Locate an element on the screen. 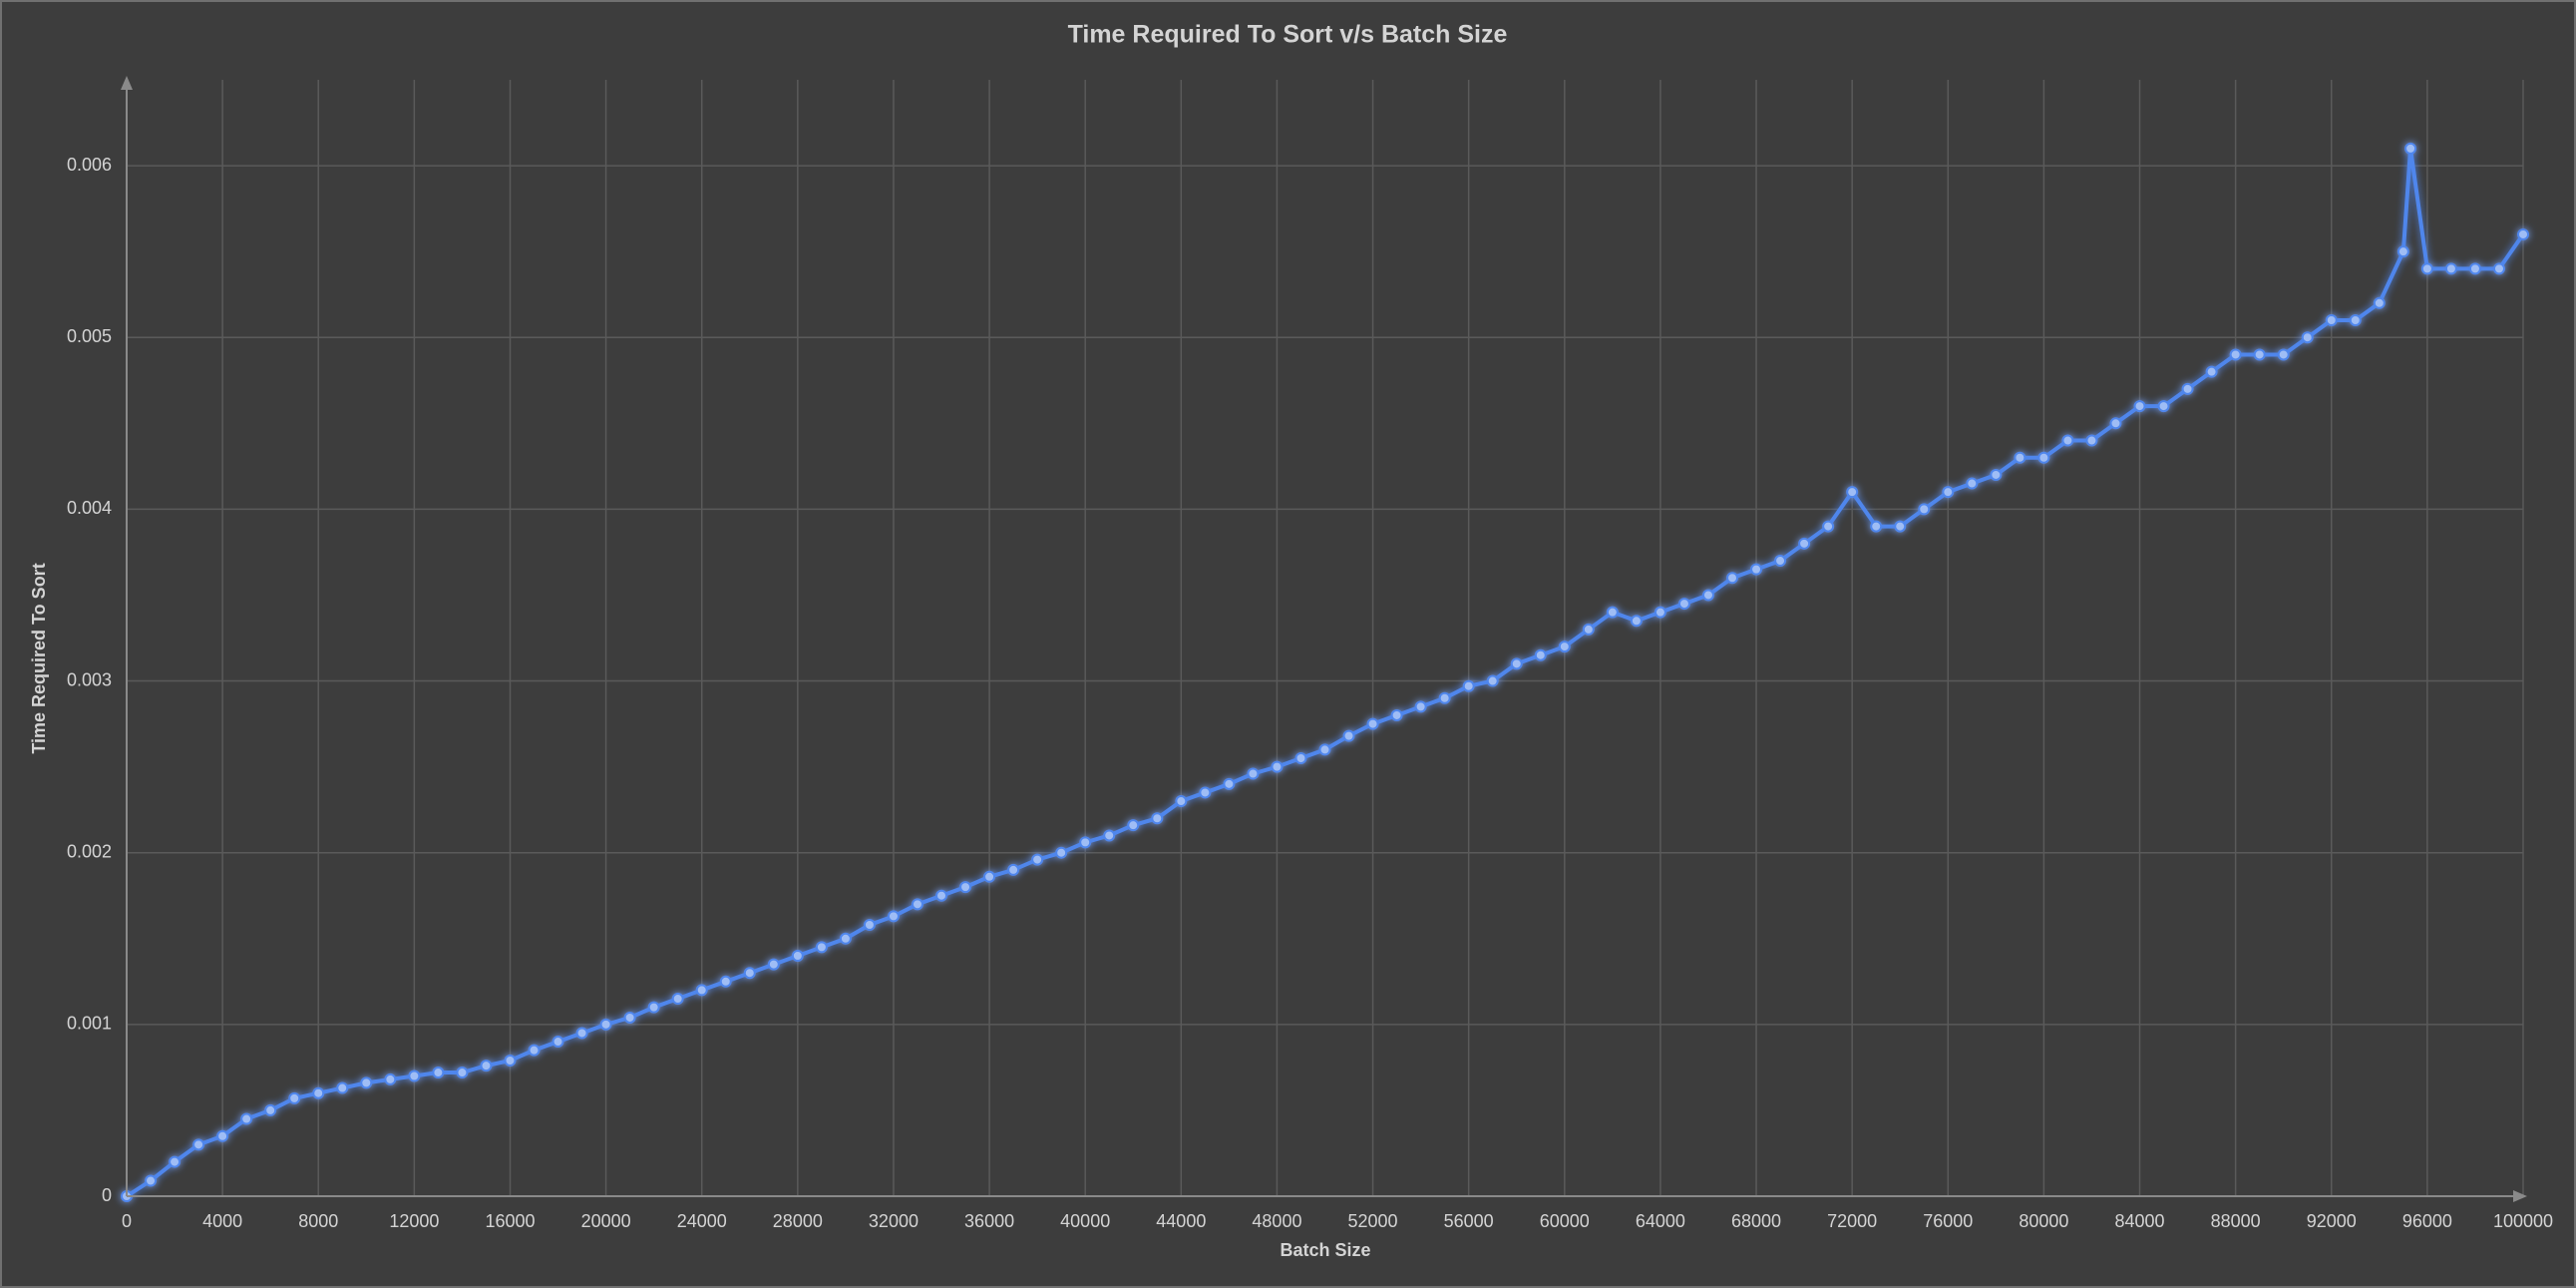 The width and height of the screenshot is (2576, 1288). x-tick-label: 88000 is located at coordinates (2236, 1221).